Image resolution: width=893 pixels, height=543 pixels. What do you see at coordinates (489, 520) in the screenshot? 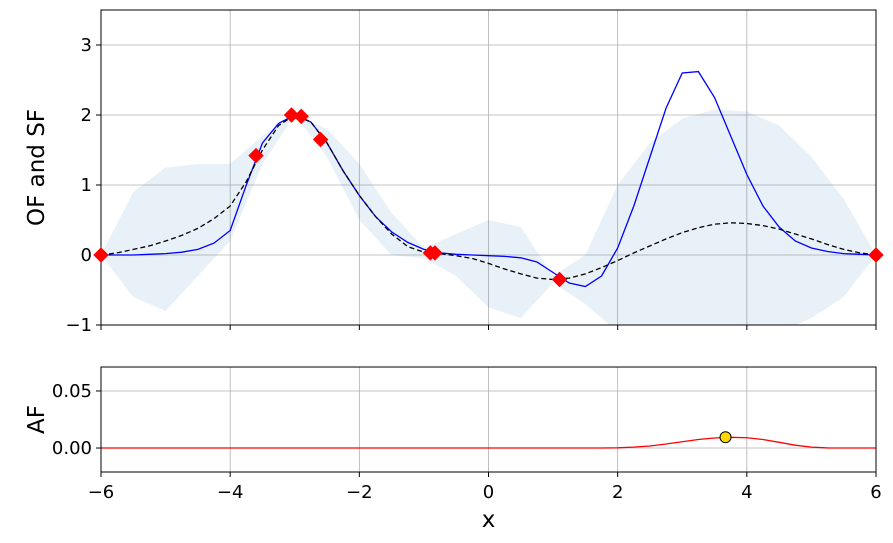
I see `x-axis-label: x` at bounding box center [489, 520].